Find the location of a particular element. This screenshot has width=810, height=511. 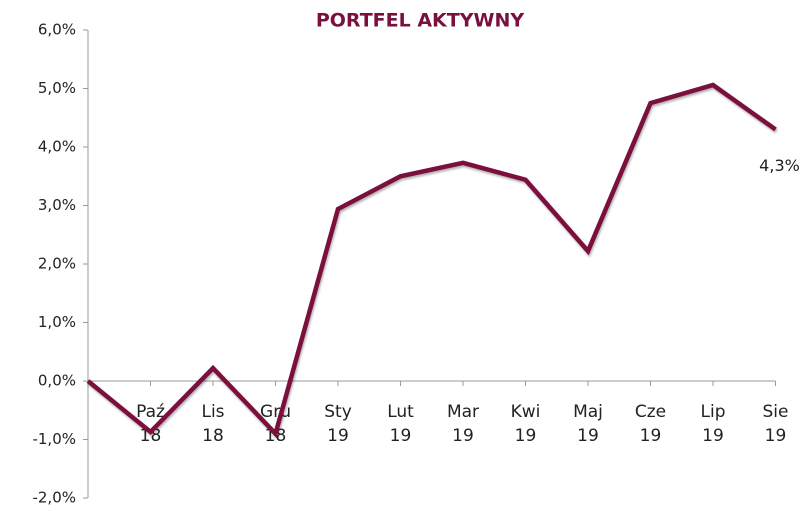

data-label: 4,3% is located at coordinates (779, 165).